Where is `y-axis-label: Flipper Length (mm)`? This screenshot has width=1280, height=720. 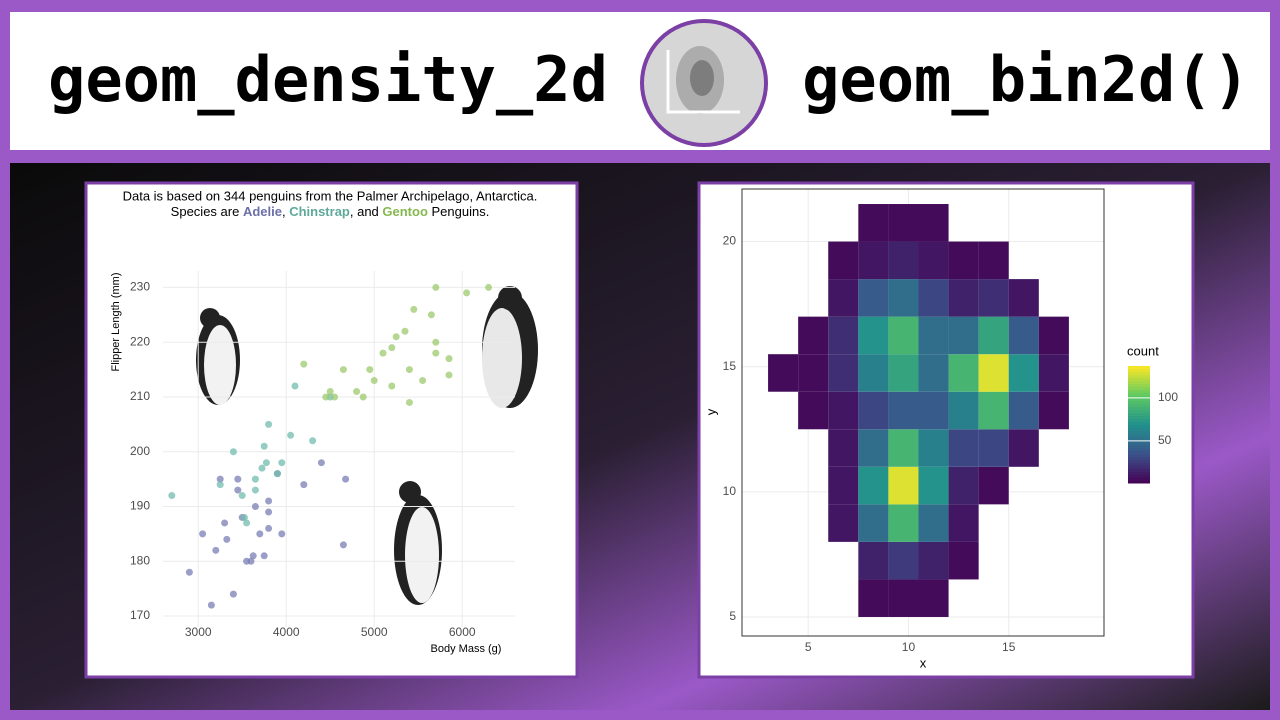 y-axis-label: Flipper Length (mm) is located at coordinates (116, 321).